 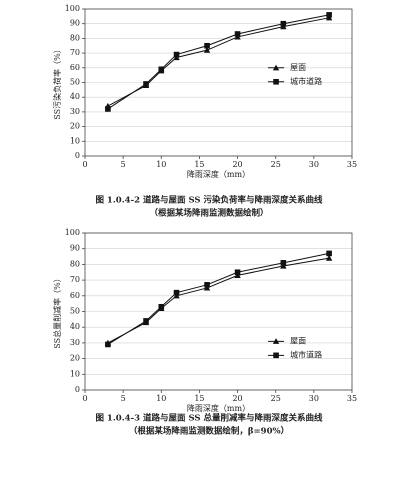 What do you see at coordinates (57, 311) in the screenshot?
I see `y-axis-label: SS总量削减率（%）` at bounding box center [57, 311].